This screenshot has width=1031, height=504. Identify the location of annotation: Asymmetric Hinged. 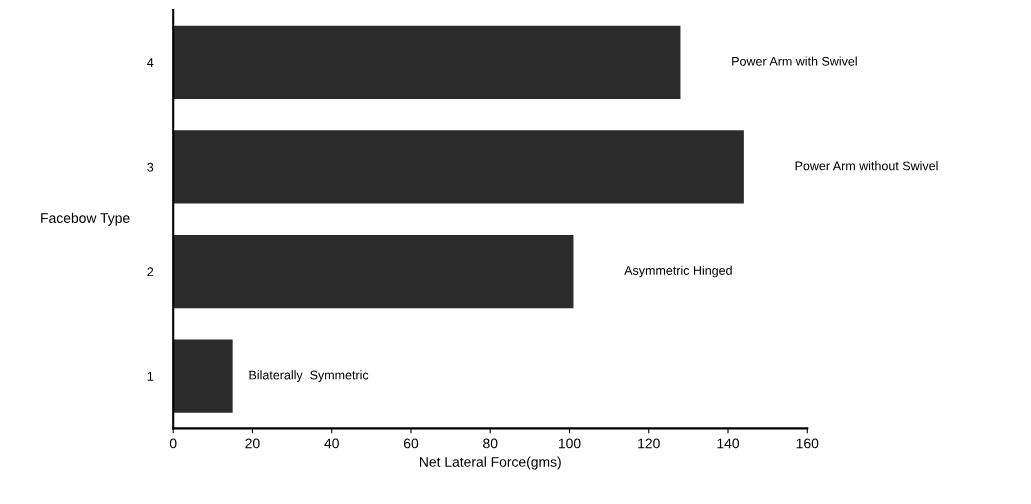
(678, 271).